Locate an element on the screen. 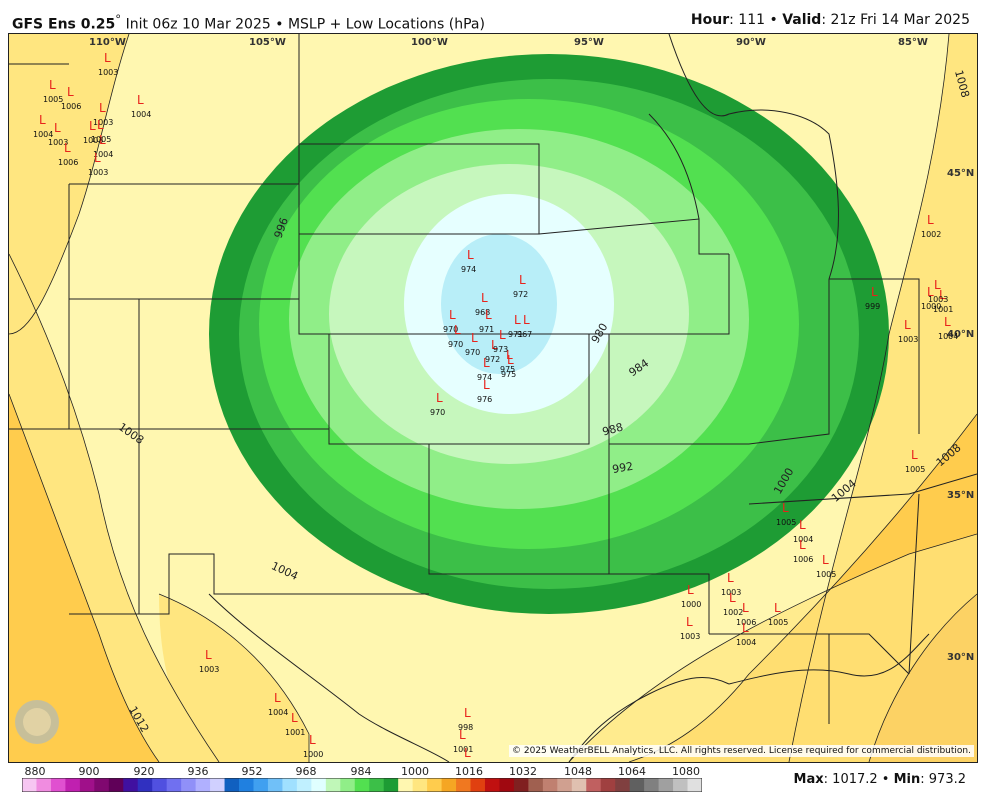 The height and width of the screenshot is (808, 984). low-value: 967 is located at coordinates (524, 334).